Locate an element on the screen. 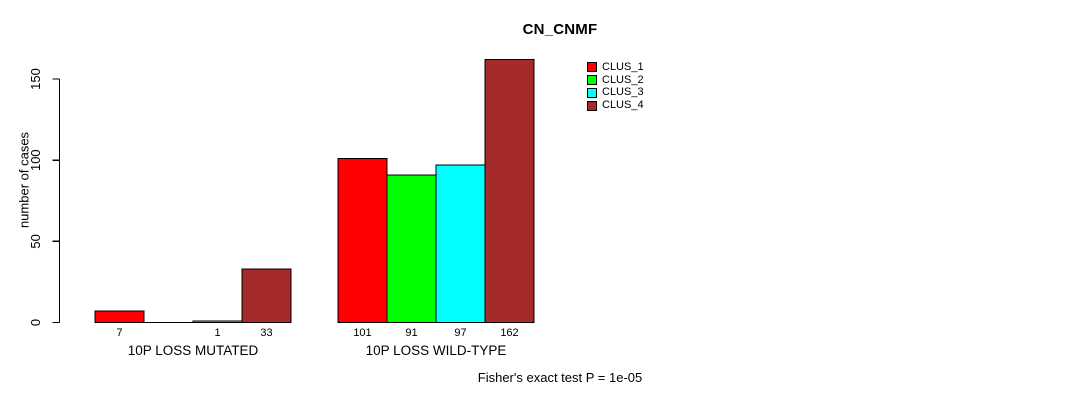  legend-label: CLUS_4 is located at coordinates (623, 105).